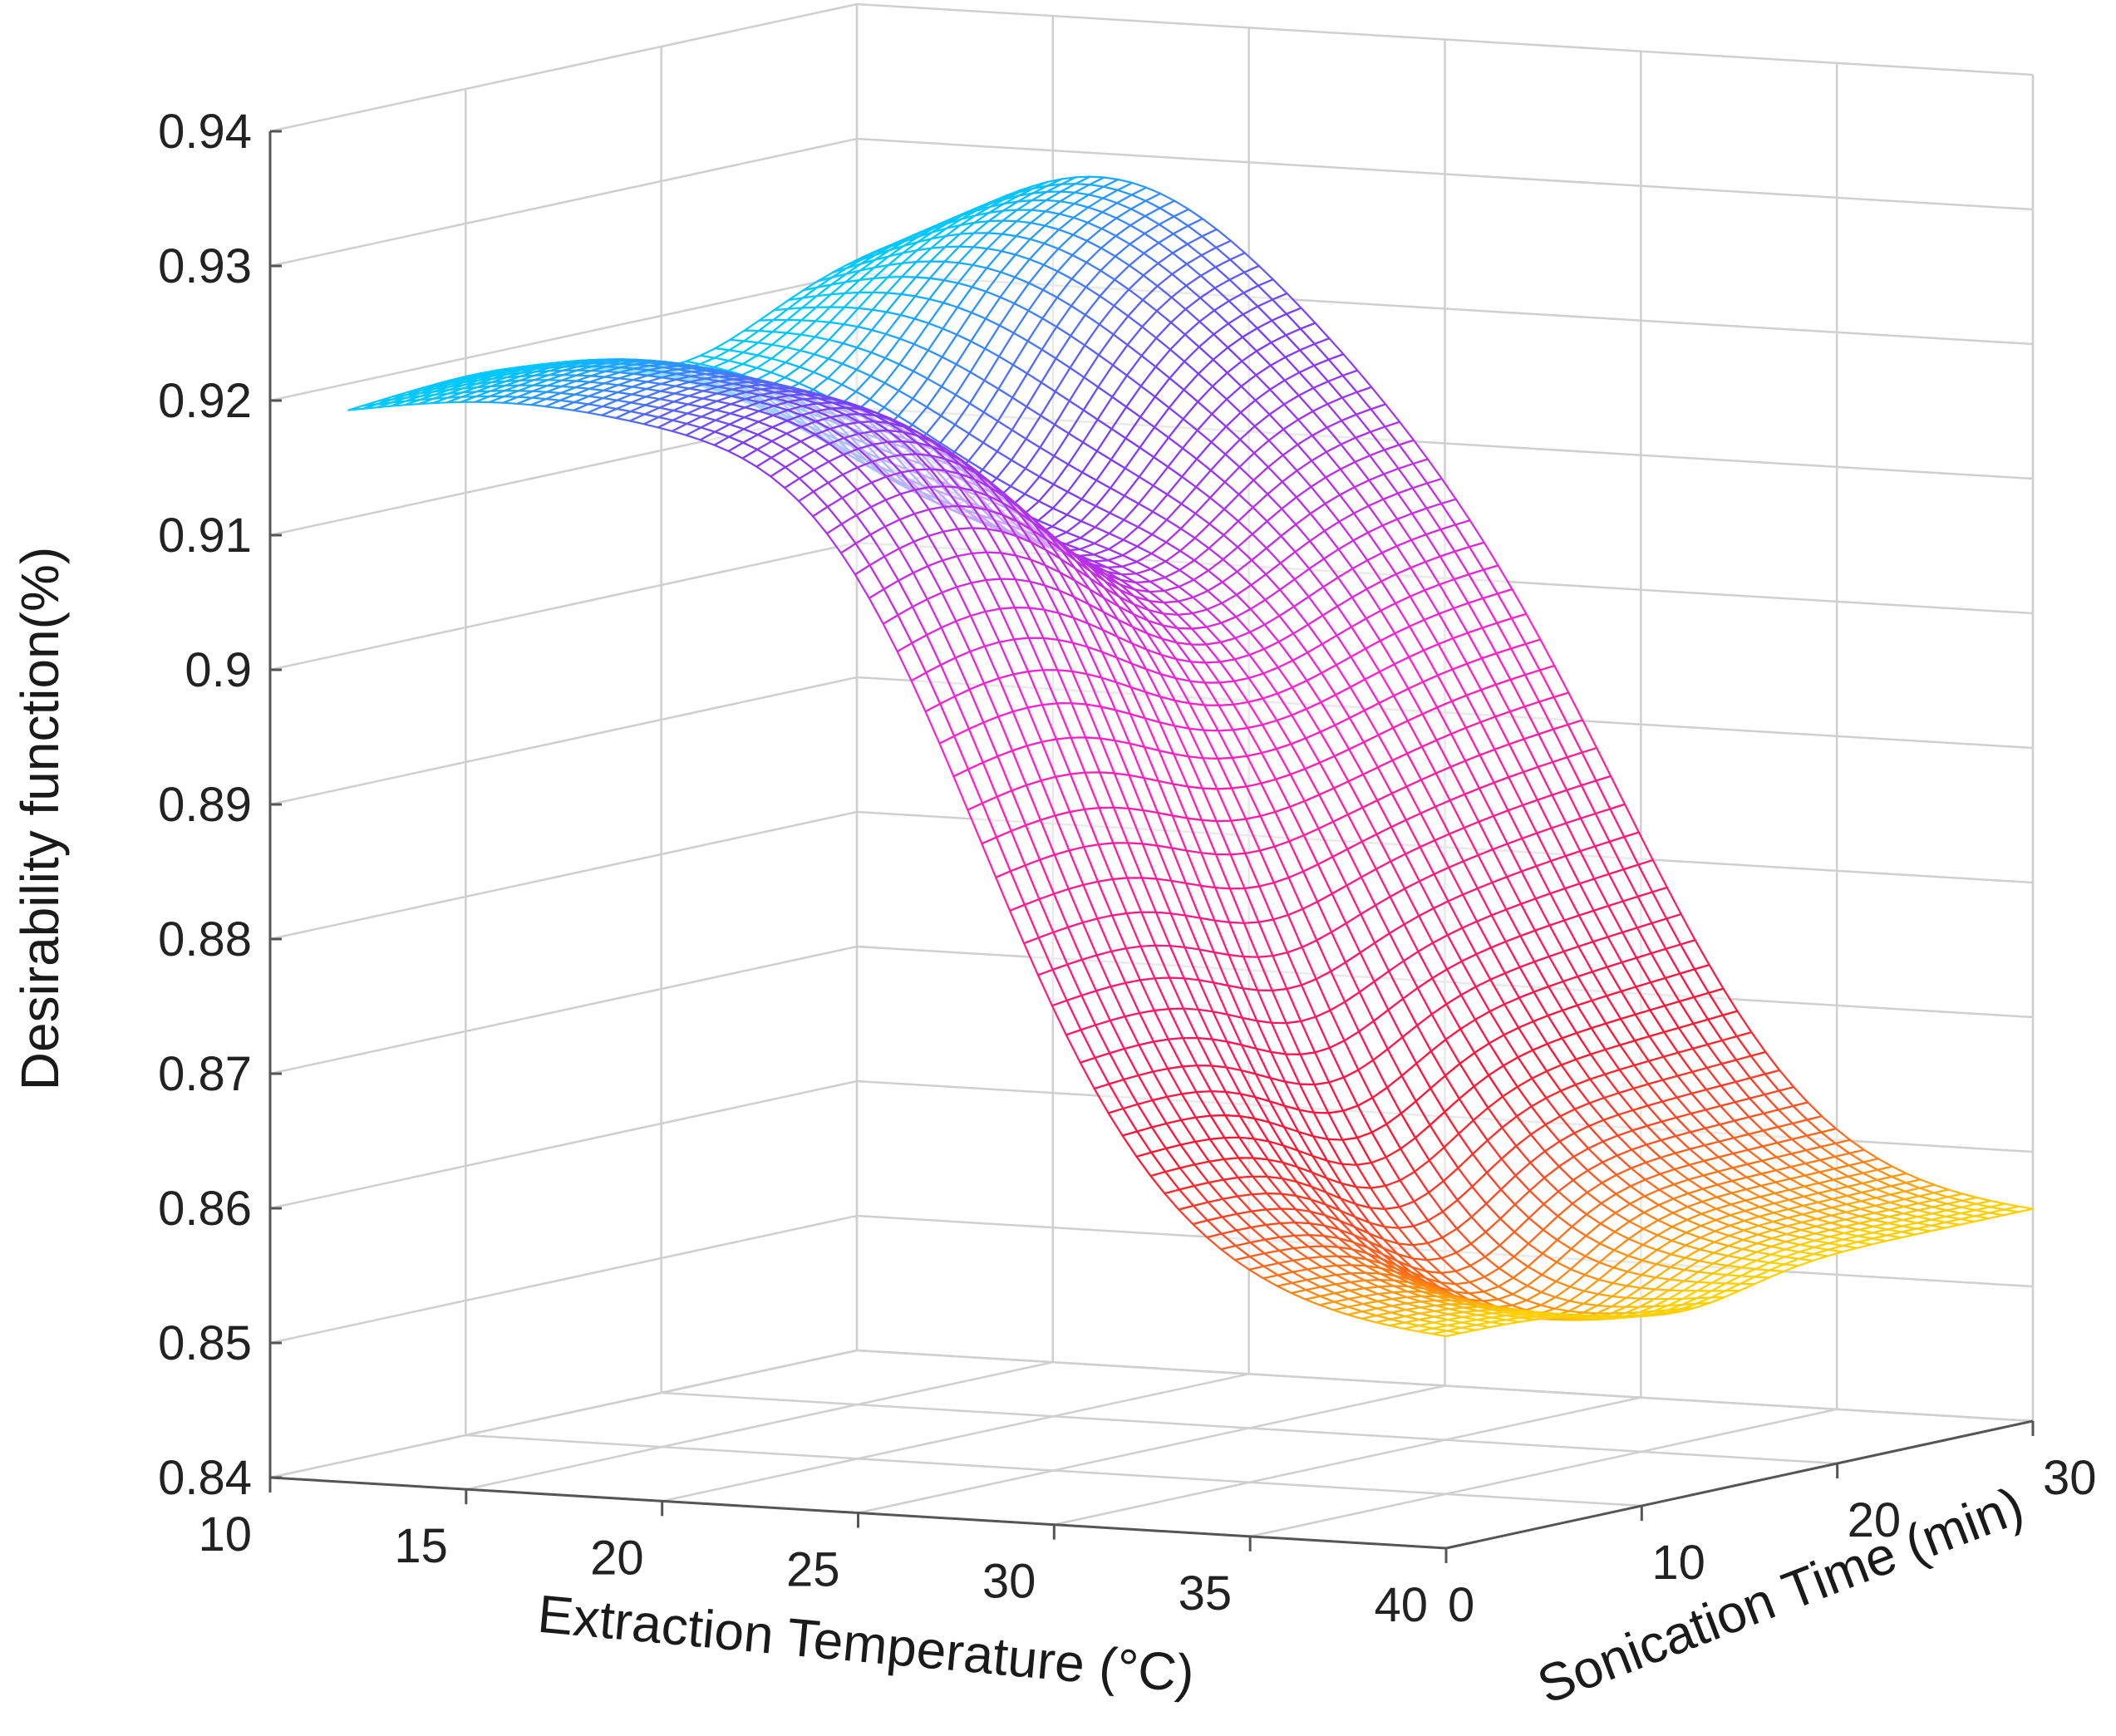  What do you see at coordinates (1780, 1595) in the screenshot?
I see `y-axis-label: Sonication Time (min)` at bounding box center [1780, 1595].